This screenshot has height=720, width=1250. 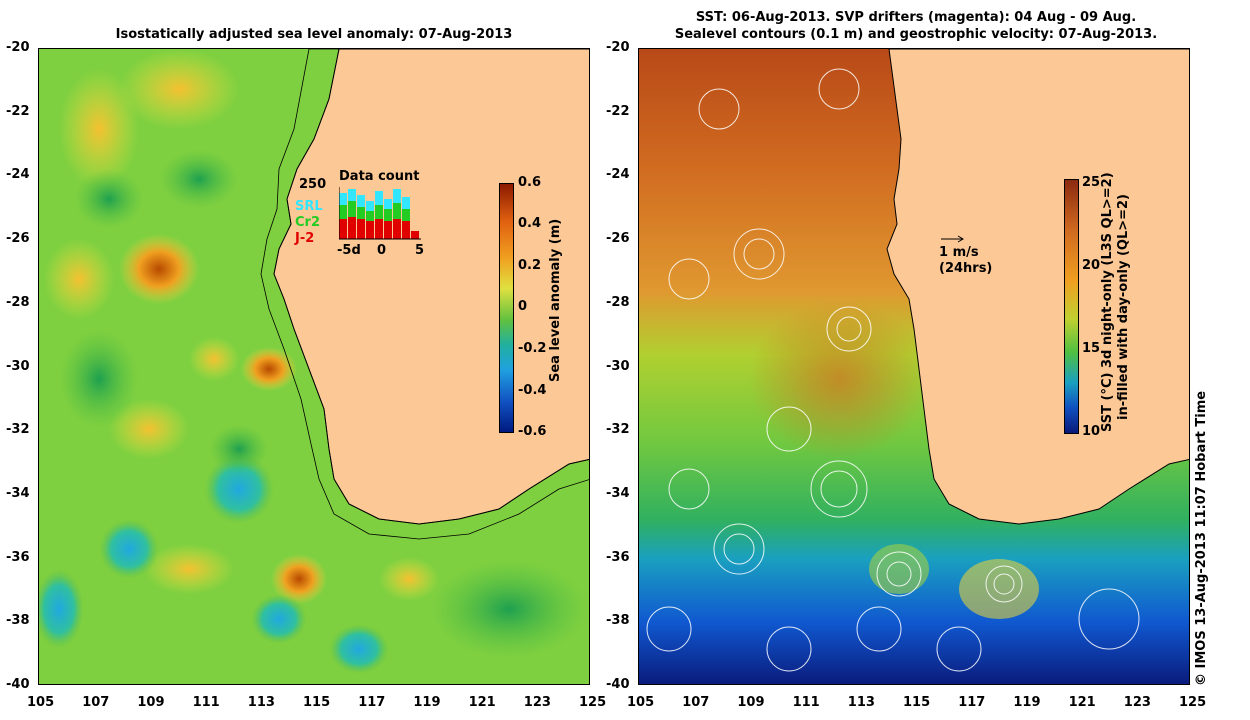 What do you see at coordinates (530, 182) in the screenshot?
I see `sla-cbar-tick-0: 0.6` at bounding box center [530, 182].